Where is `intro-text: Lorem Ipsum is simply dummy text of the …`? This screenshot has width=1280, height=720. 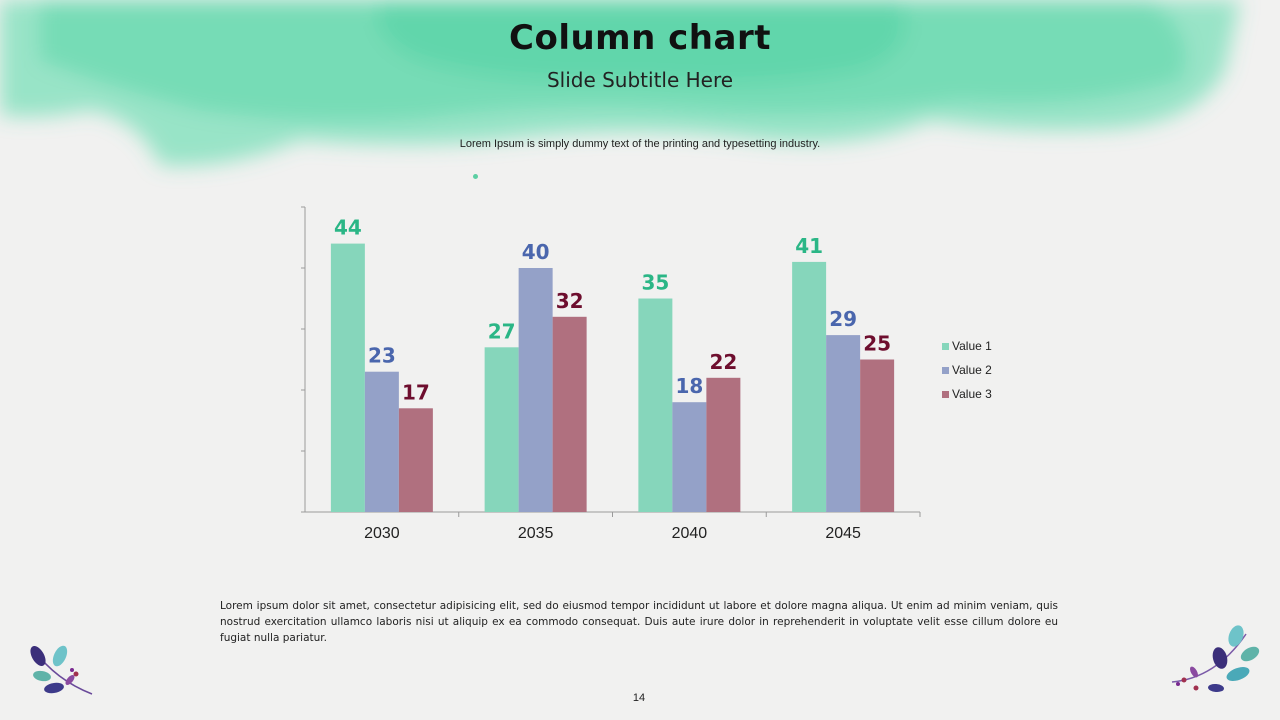 intro-text: Lorem Ipsum is simply dummy text of the … is located at coordinates (640, 144).